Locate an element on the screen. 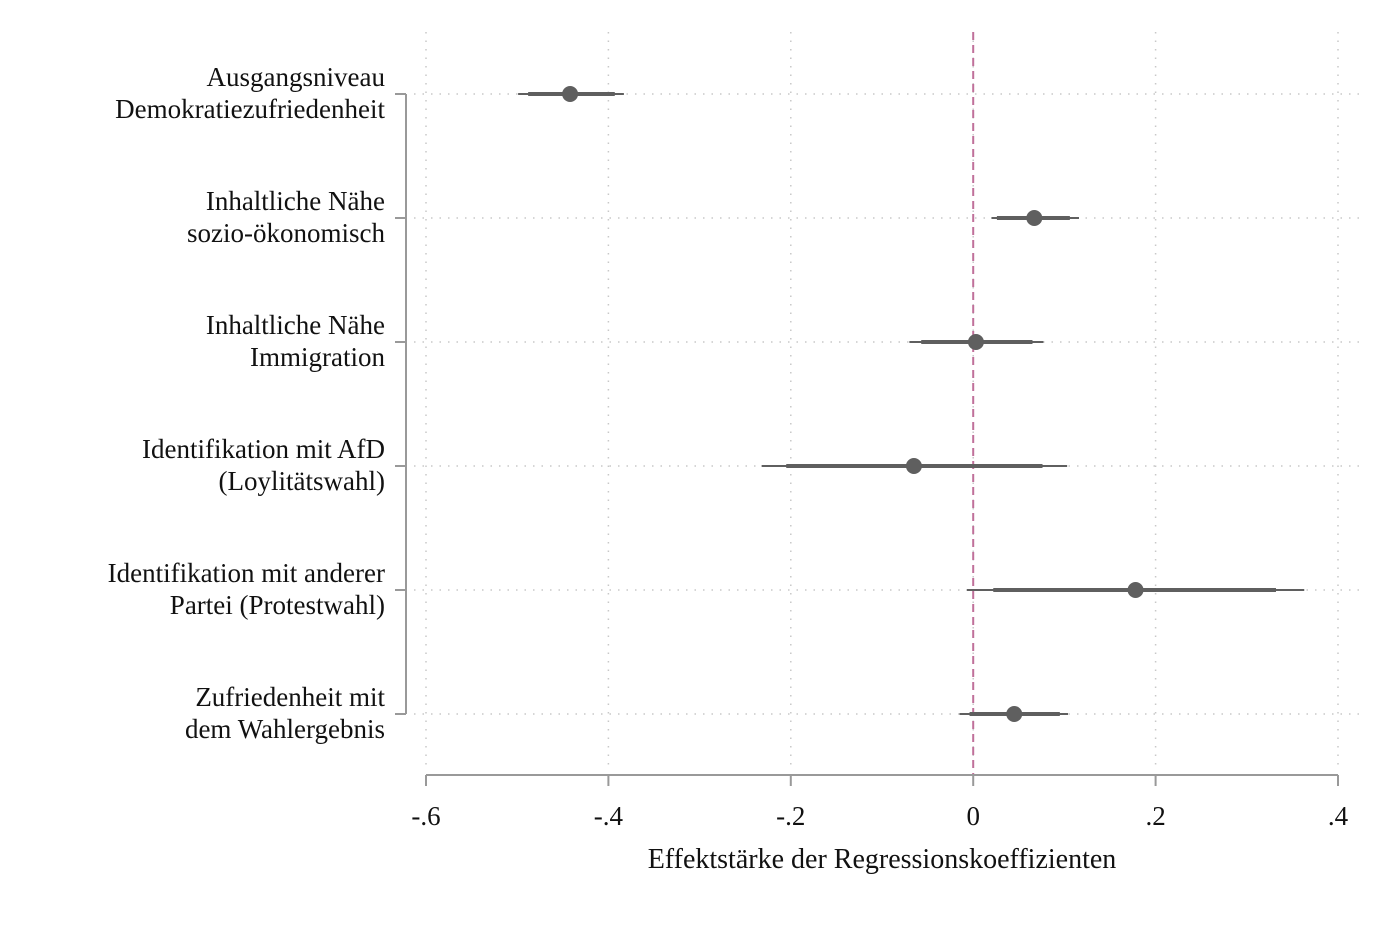 This screenshot has height=933, width=1392. y-tick-label: (Loylitätswahl) is located at coordinates (302, 481).